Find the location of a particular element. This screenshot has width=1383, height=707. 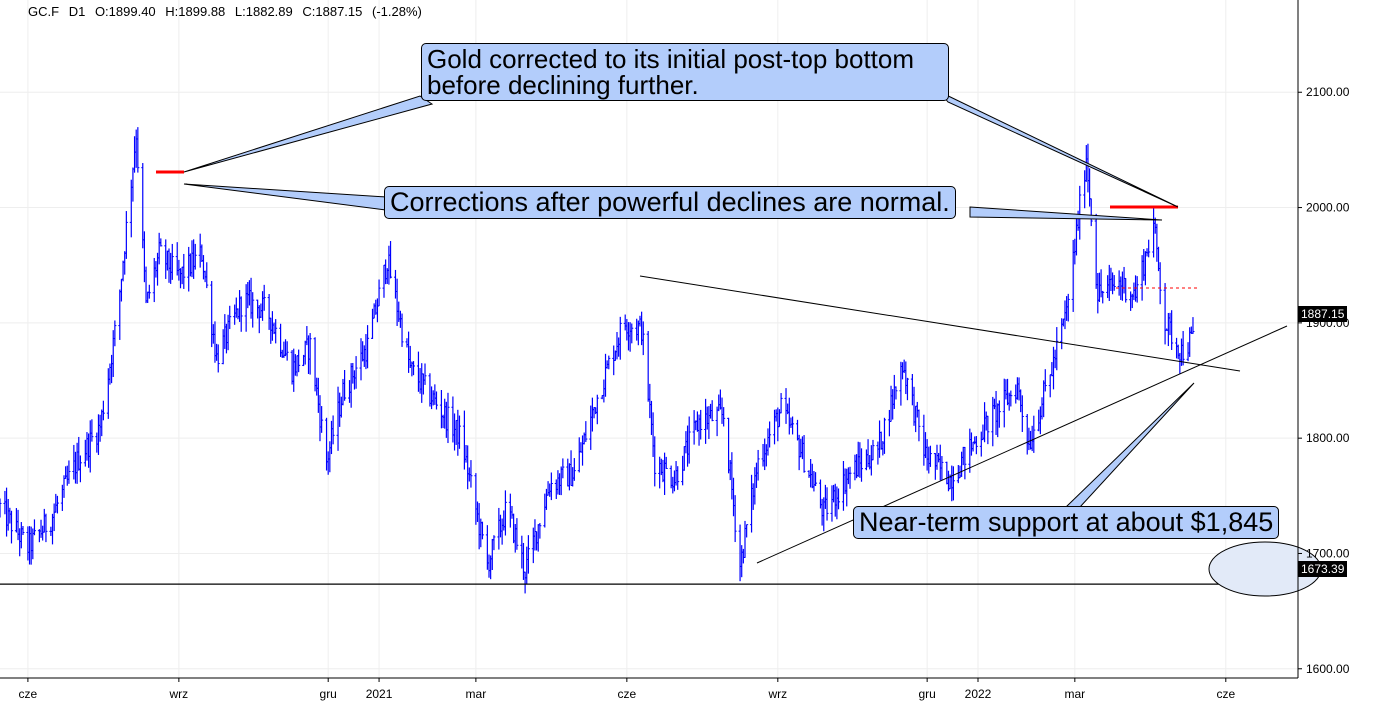

support-price-tag: 1673.39 is located at coordinates (1323, 569).